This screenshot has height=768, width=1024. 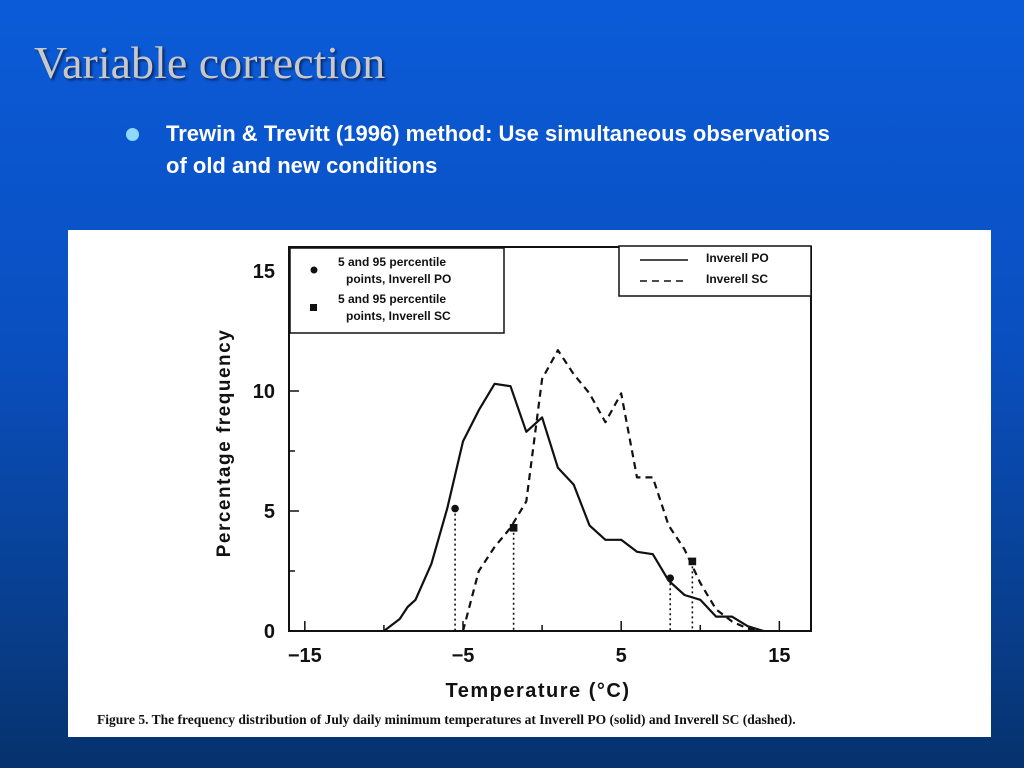 I want to click on series-line-inverell-po, so click(x=573, y=507).